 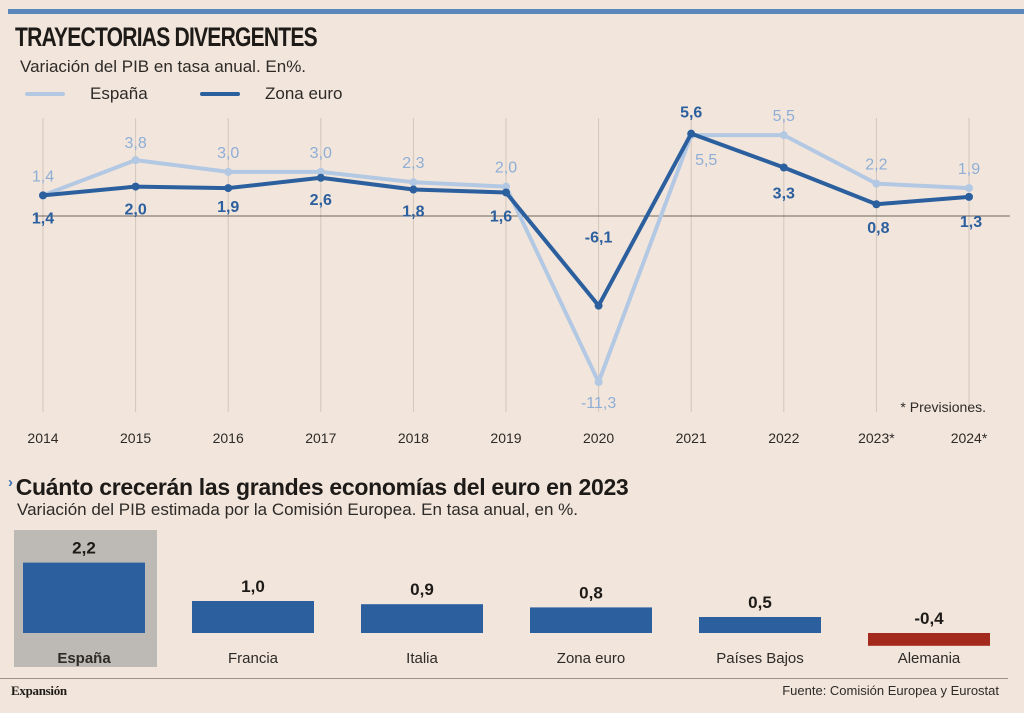 What do you see at coordinates (163, 66) in the screenshot?
I see `chart-subtitle: Variación del PIB en tasa anual. En%.` at bounding box center [163, 66].